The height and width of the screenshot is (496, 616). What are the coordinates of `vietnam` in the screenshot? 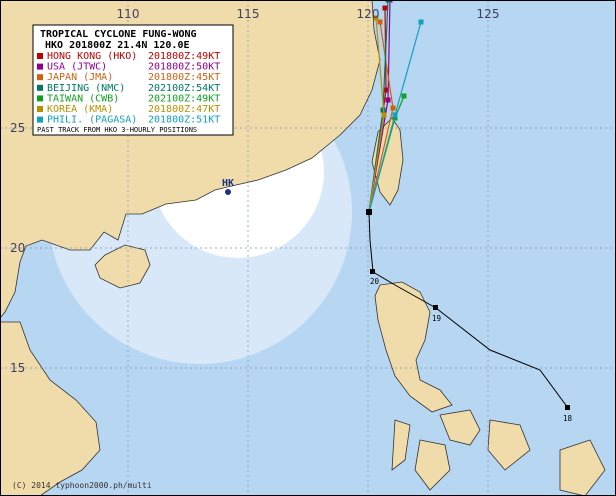 It's located at (50, 408).